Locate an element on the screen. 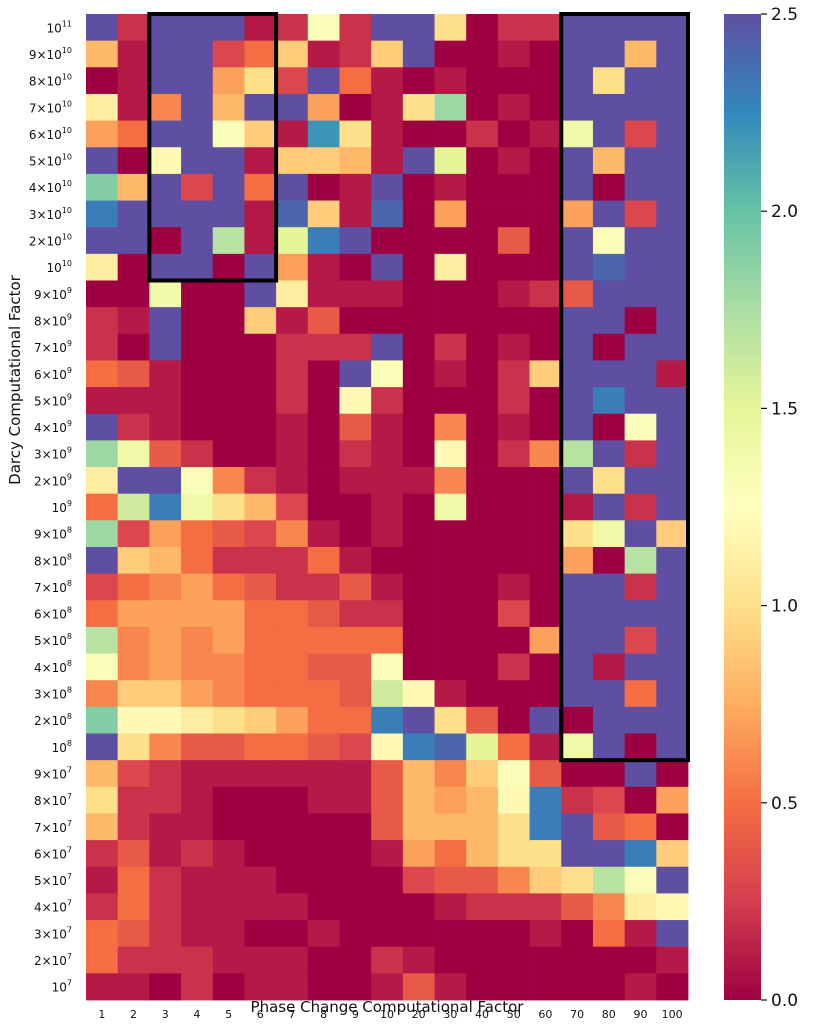 Image resolution: width=817 pixels, height=1025 pixels. y-tick-label: 1011 is located at coordinates (59, 27).